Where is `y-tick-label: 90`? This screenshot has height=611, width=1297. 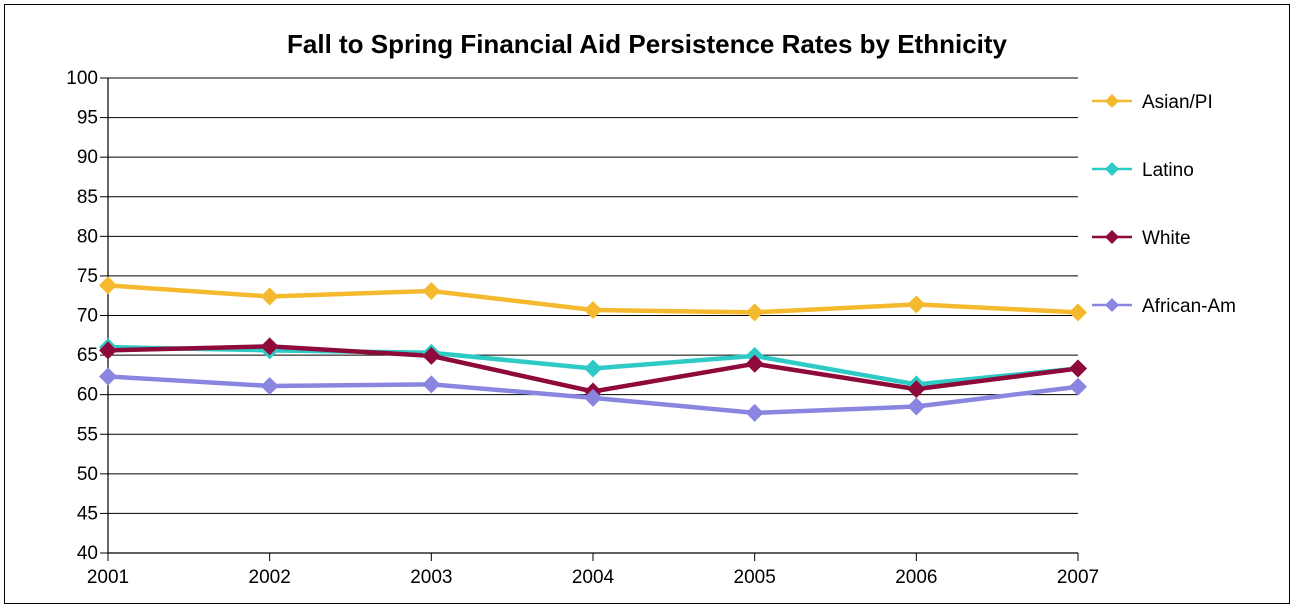 y-tick-label: 90 is located at coordinates (87, 157).